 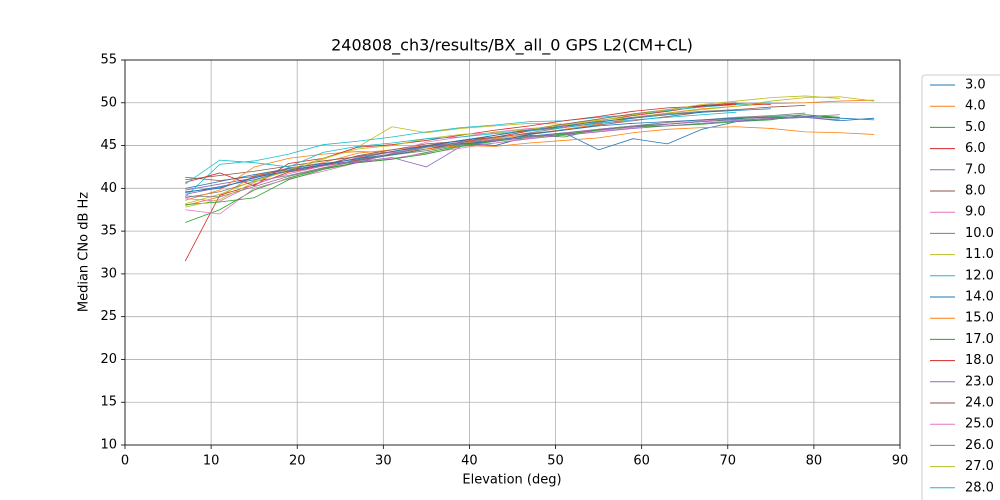 I want to click on x-tick-label: 60, so click(x=641, y=461).